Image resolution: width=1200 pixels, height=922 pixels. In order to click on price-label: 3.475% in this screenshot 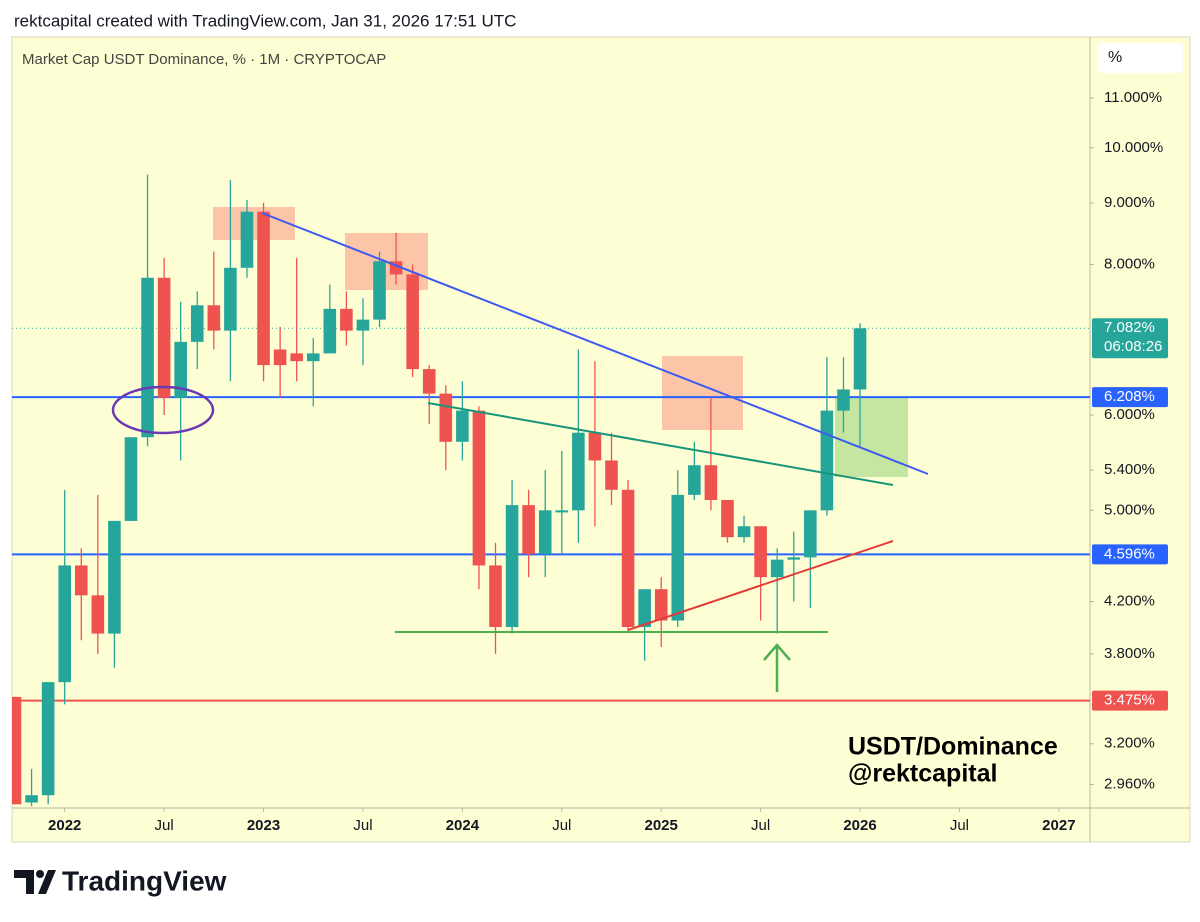, I will do `click(1129, 700)`.